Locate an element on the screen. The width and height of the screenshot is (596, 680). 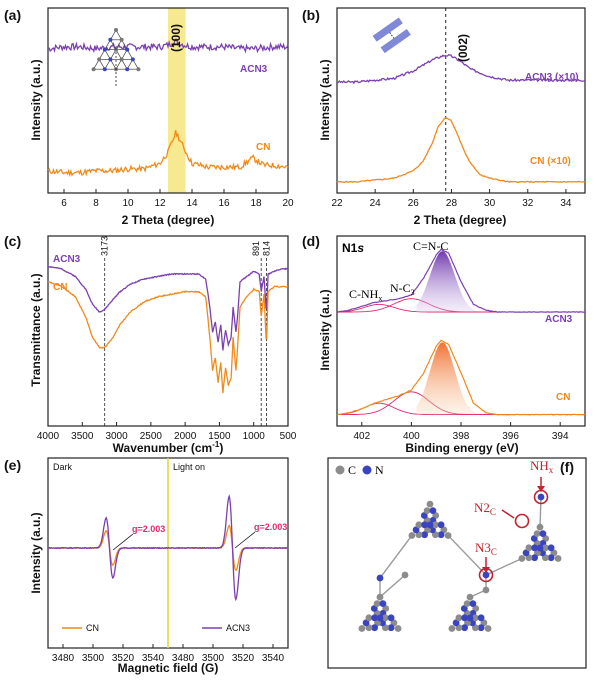
carbon-nitride-network is located at coordinates (460, 560).